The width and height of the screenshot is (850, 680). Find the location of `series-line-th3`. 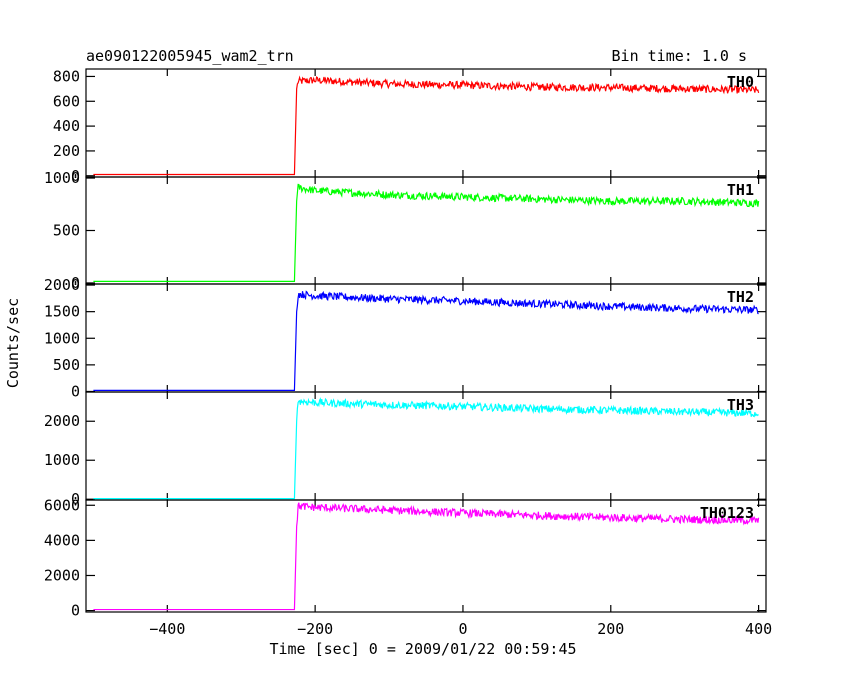

series-line-th3 is located at coordinates (426, 448).